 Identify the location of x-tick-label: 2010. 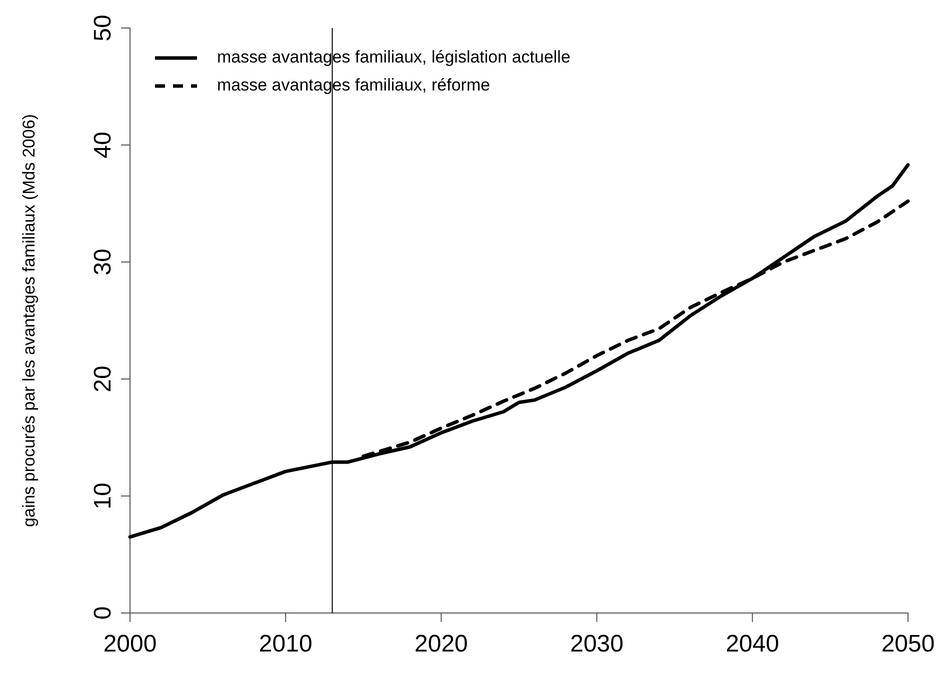
(285, 644).